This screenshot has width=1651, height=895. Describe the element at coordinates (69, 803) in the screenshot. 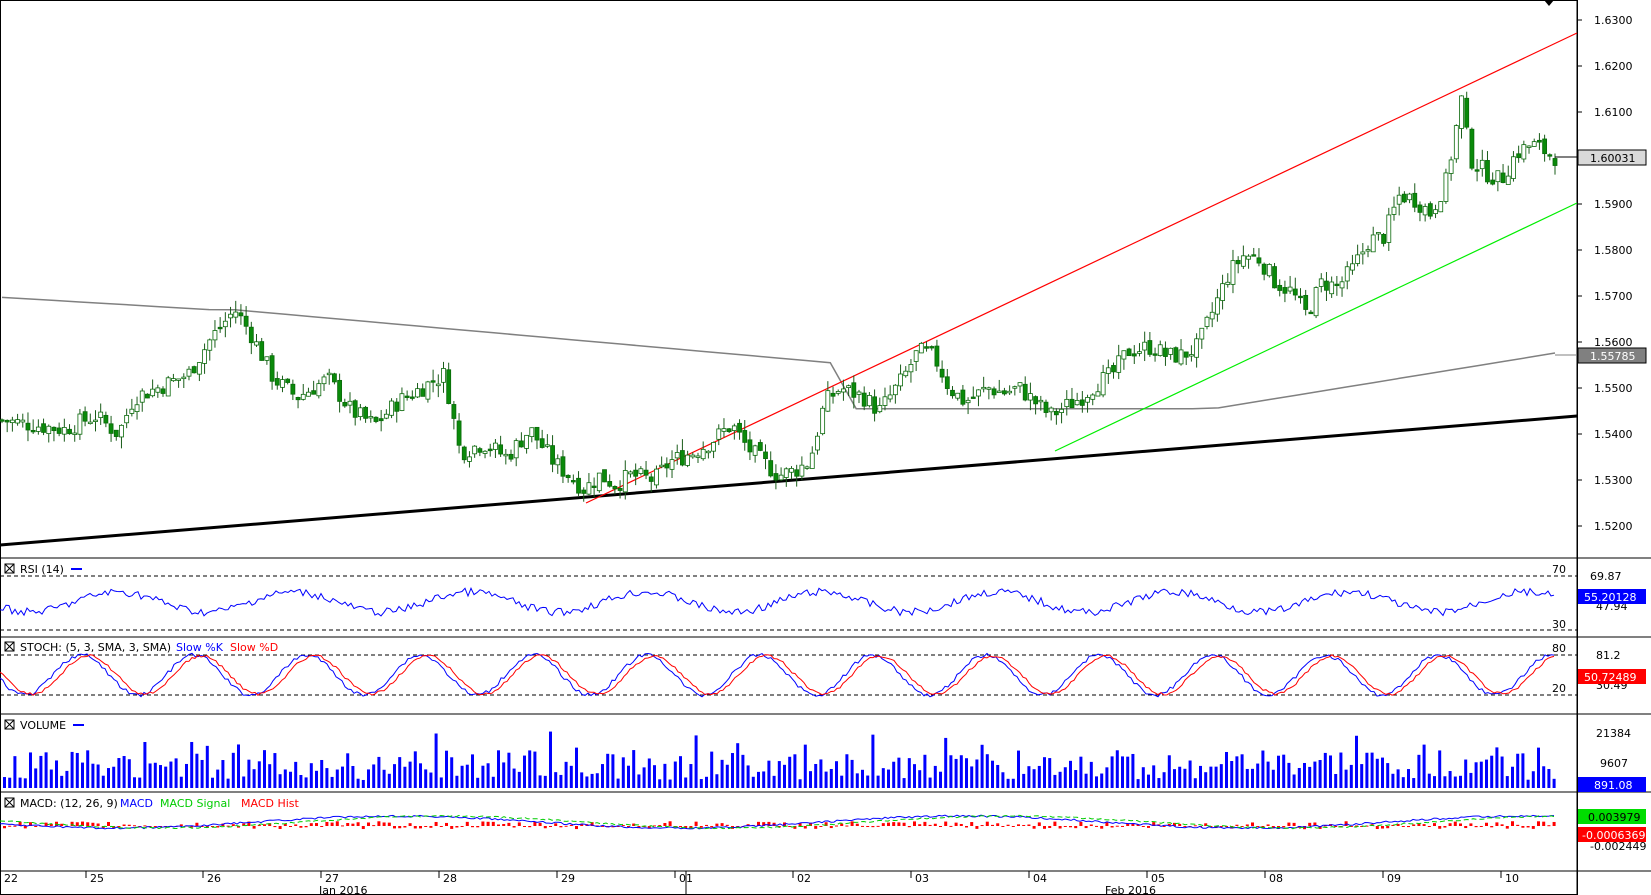

I see `macd-label: MACD: (12, 26, 9)` at that location.